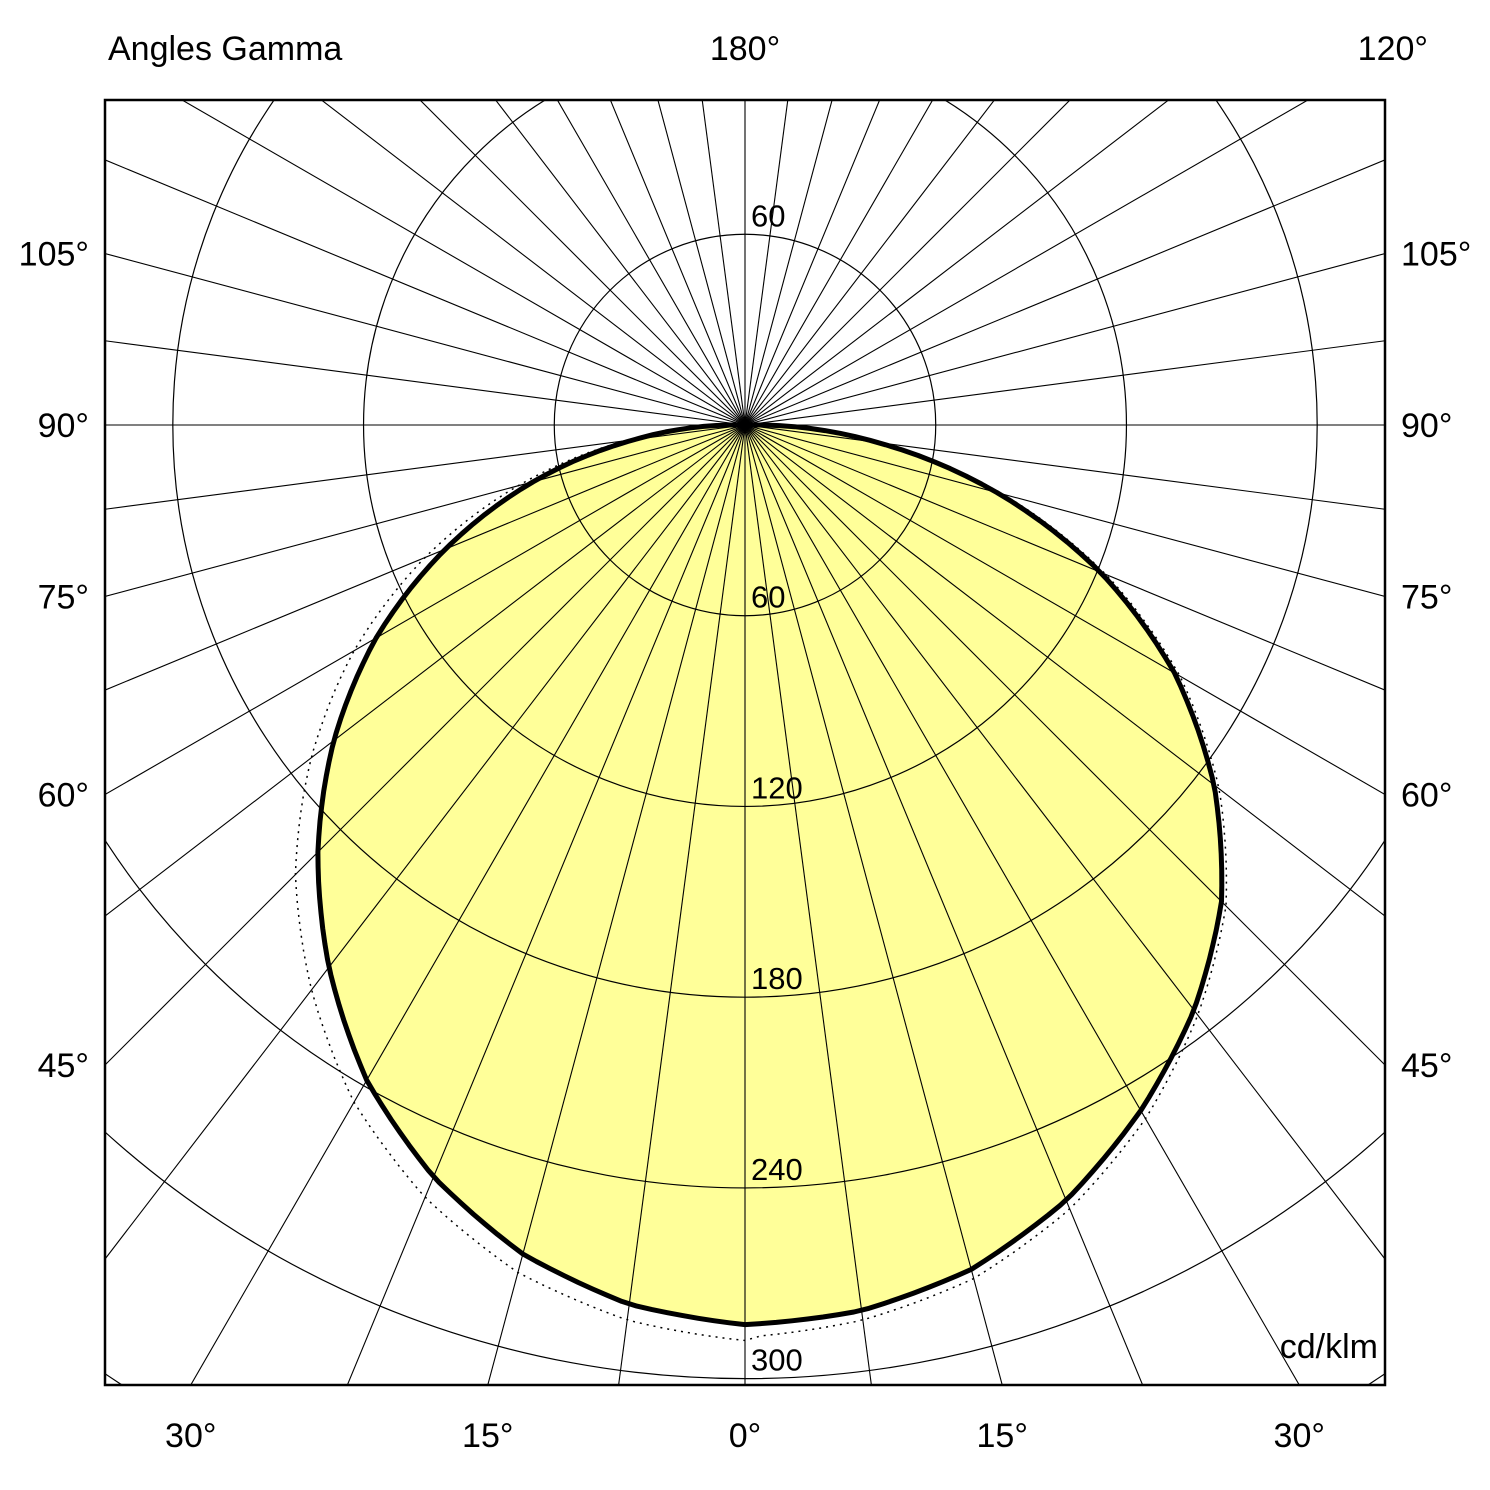 The width and height of the screenshot is (1490, 1490). Describe the element at coordinates (63, 796) in the screenshot. I see `gamma-label-left-60: 60°` at that location.